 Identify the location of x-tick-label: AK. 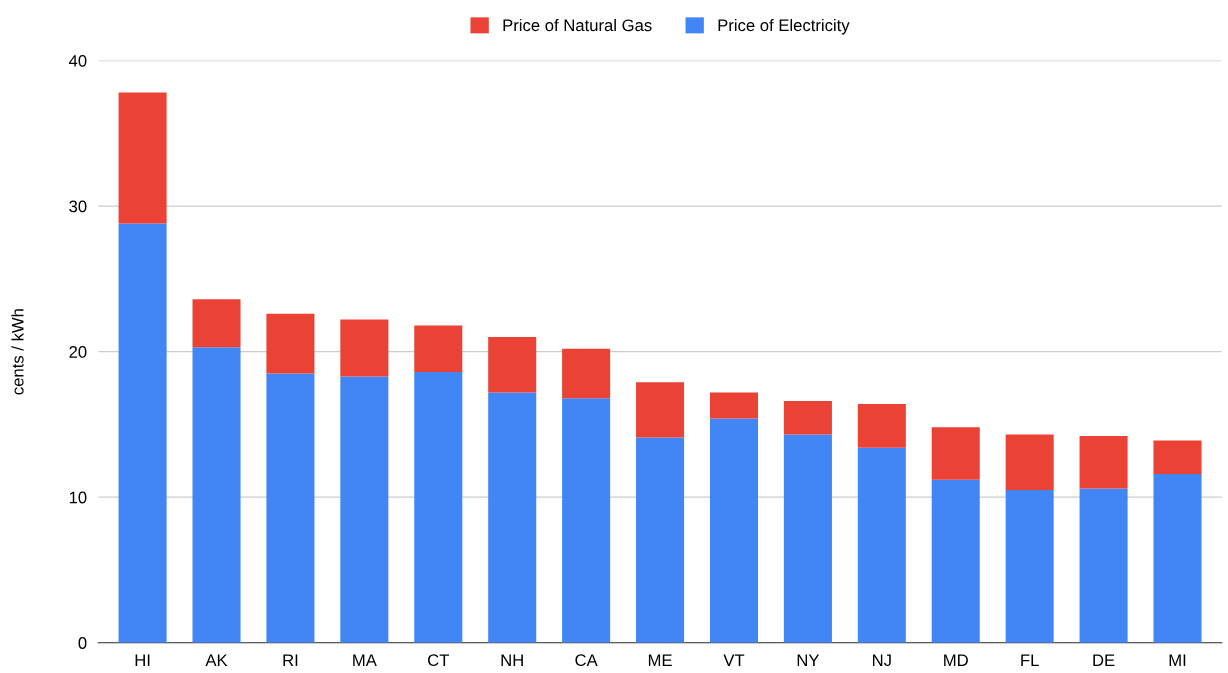
(216, 660).